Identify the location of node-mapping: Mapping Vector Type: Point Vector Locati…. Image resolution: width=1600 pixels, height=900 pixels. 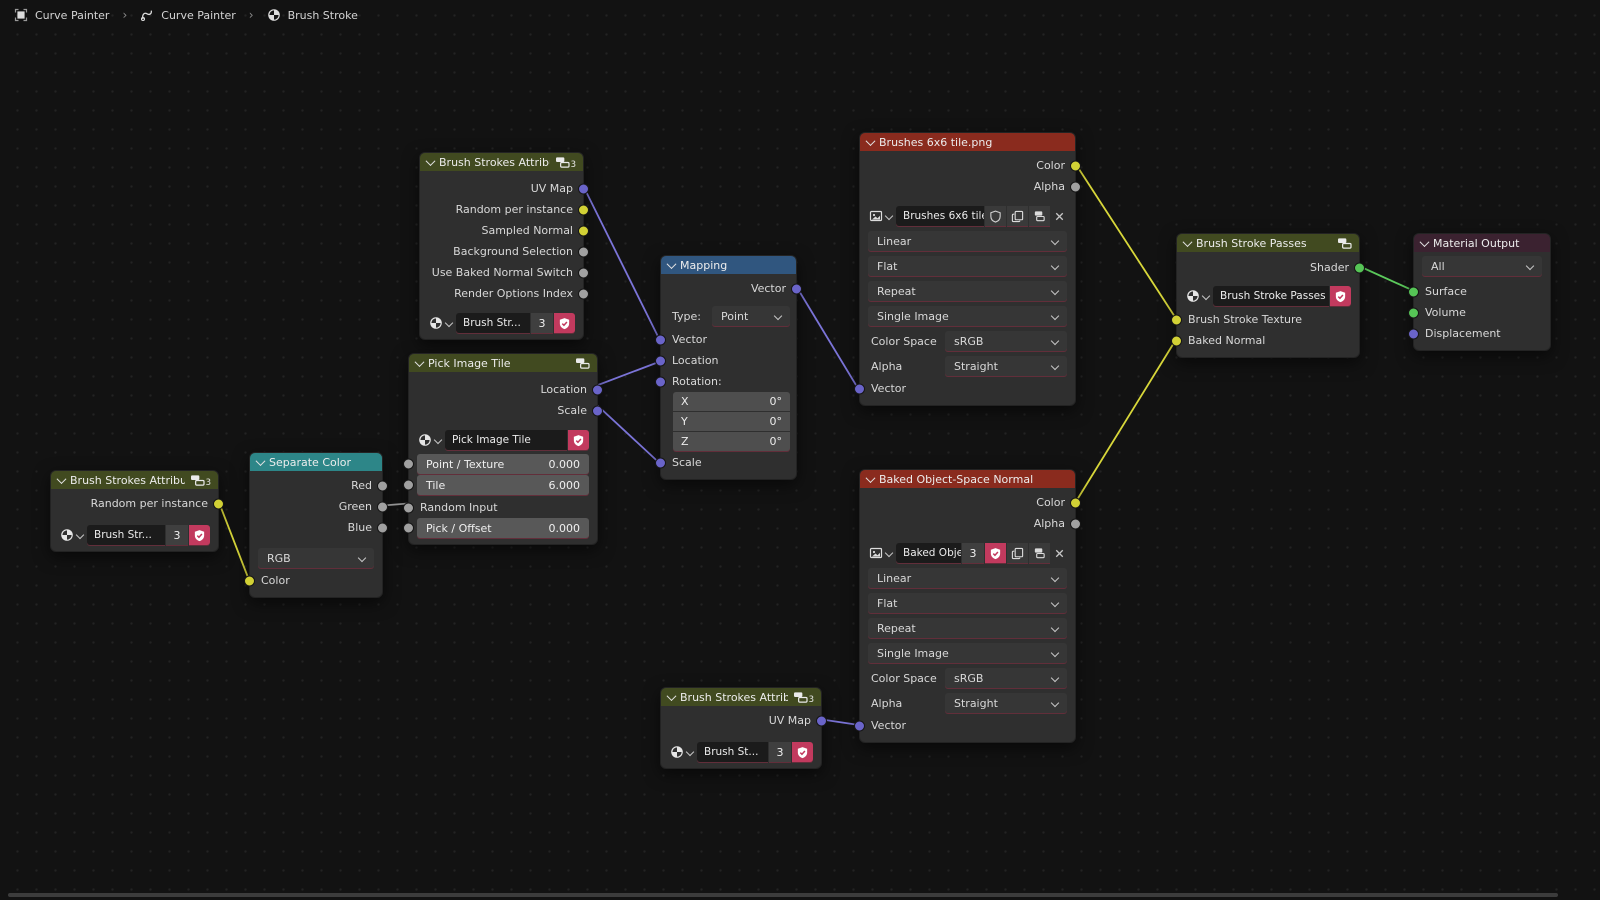
(728, 367).